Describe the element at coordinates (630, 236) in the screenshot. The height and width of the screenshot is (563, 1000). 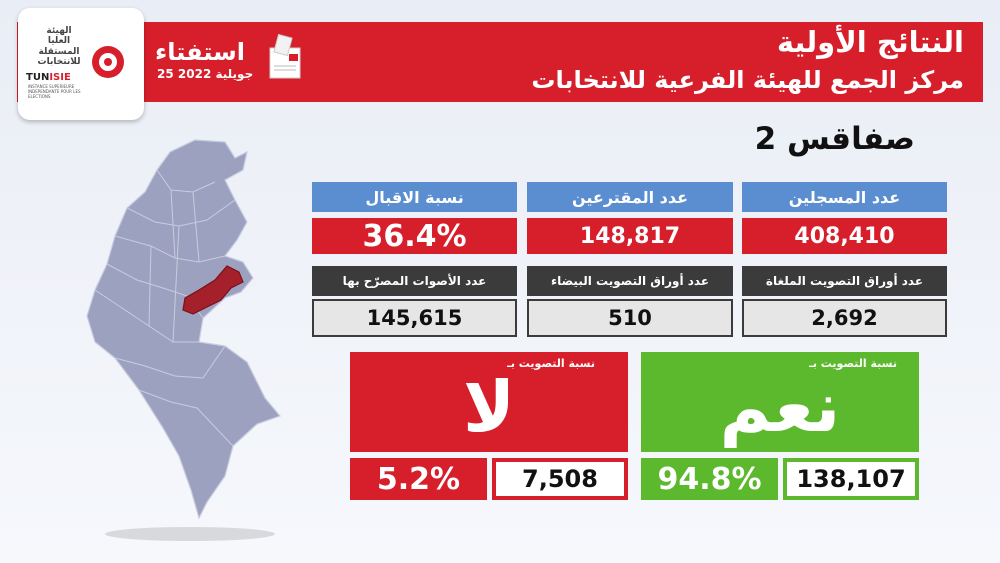
I see `voters-value: 148,817` at that location.